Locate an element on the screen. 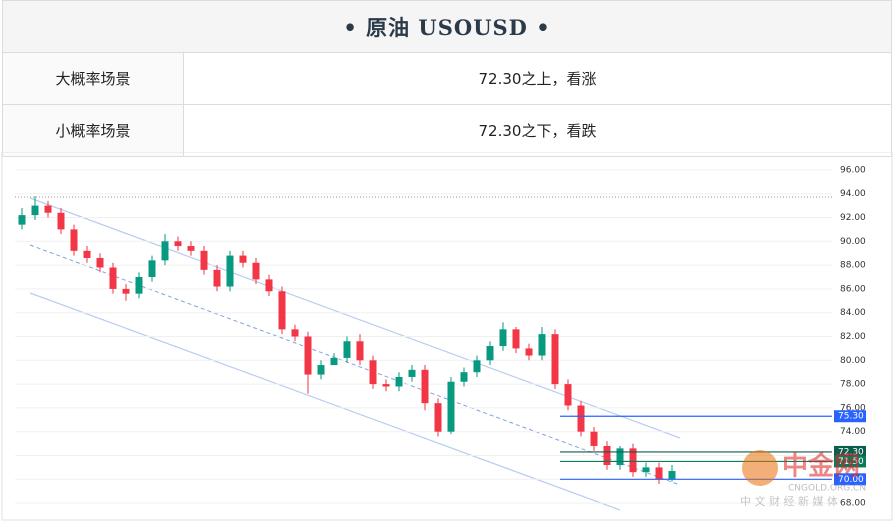 This screenshot has height=521, width=894. level-label: 75.30 is located at coordinates (851, 417).